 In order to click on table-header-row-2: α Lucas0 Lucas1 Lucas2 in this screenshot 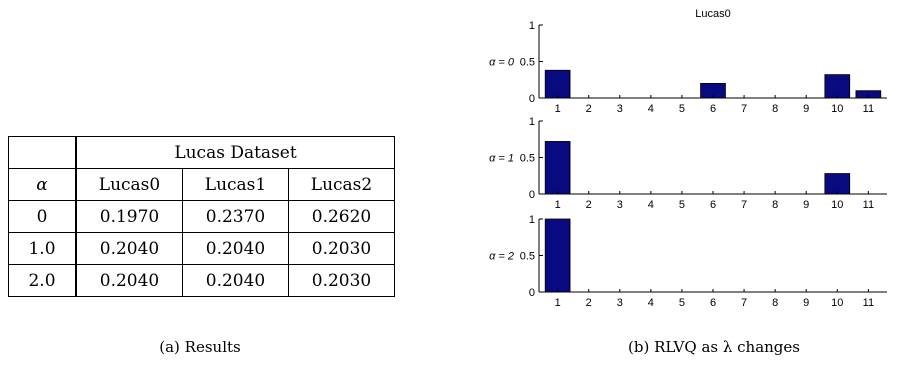, I will do `click(201, 184)`.